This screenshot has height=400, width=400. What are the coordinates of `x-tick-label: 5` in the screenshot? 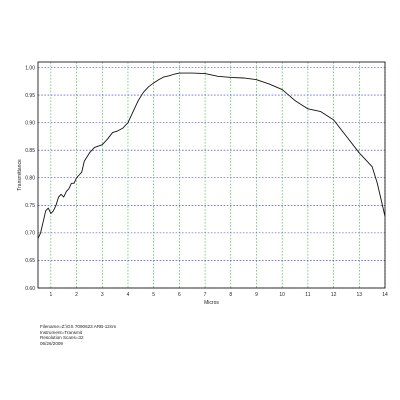 It's located at (153, 295).